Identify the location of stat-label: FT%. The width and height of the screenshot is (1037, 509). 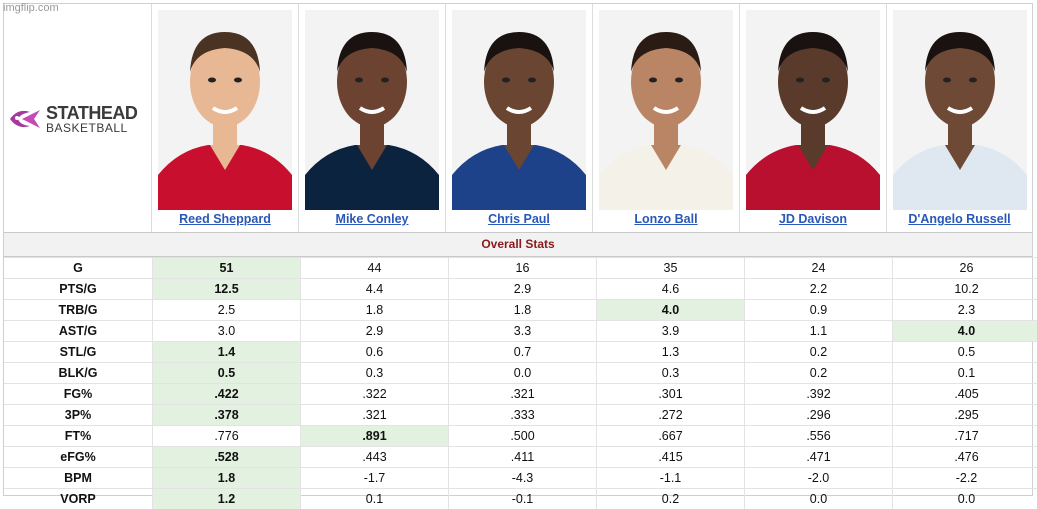
(78, 436).